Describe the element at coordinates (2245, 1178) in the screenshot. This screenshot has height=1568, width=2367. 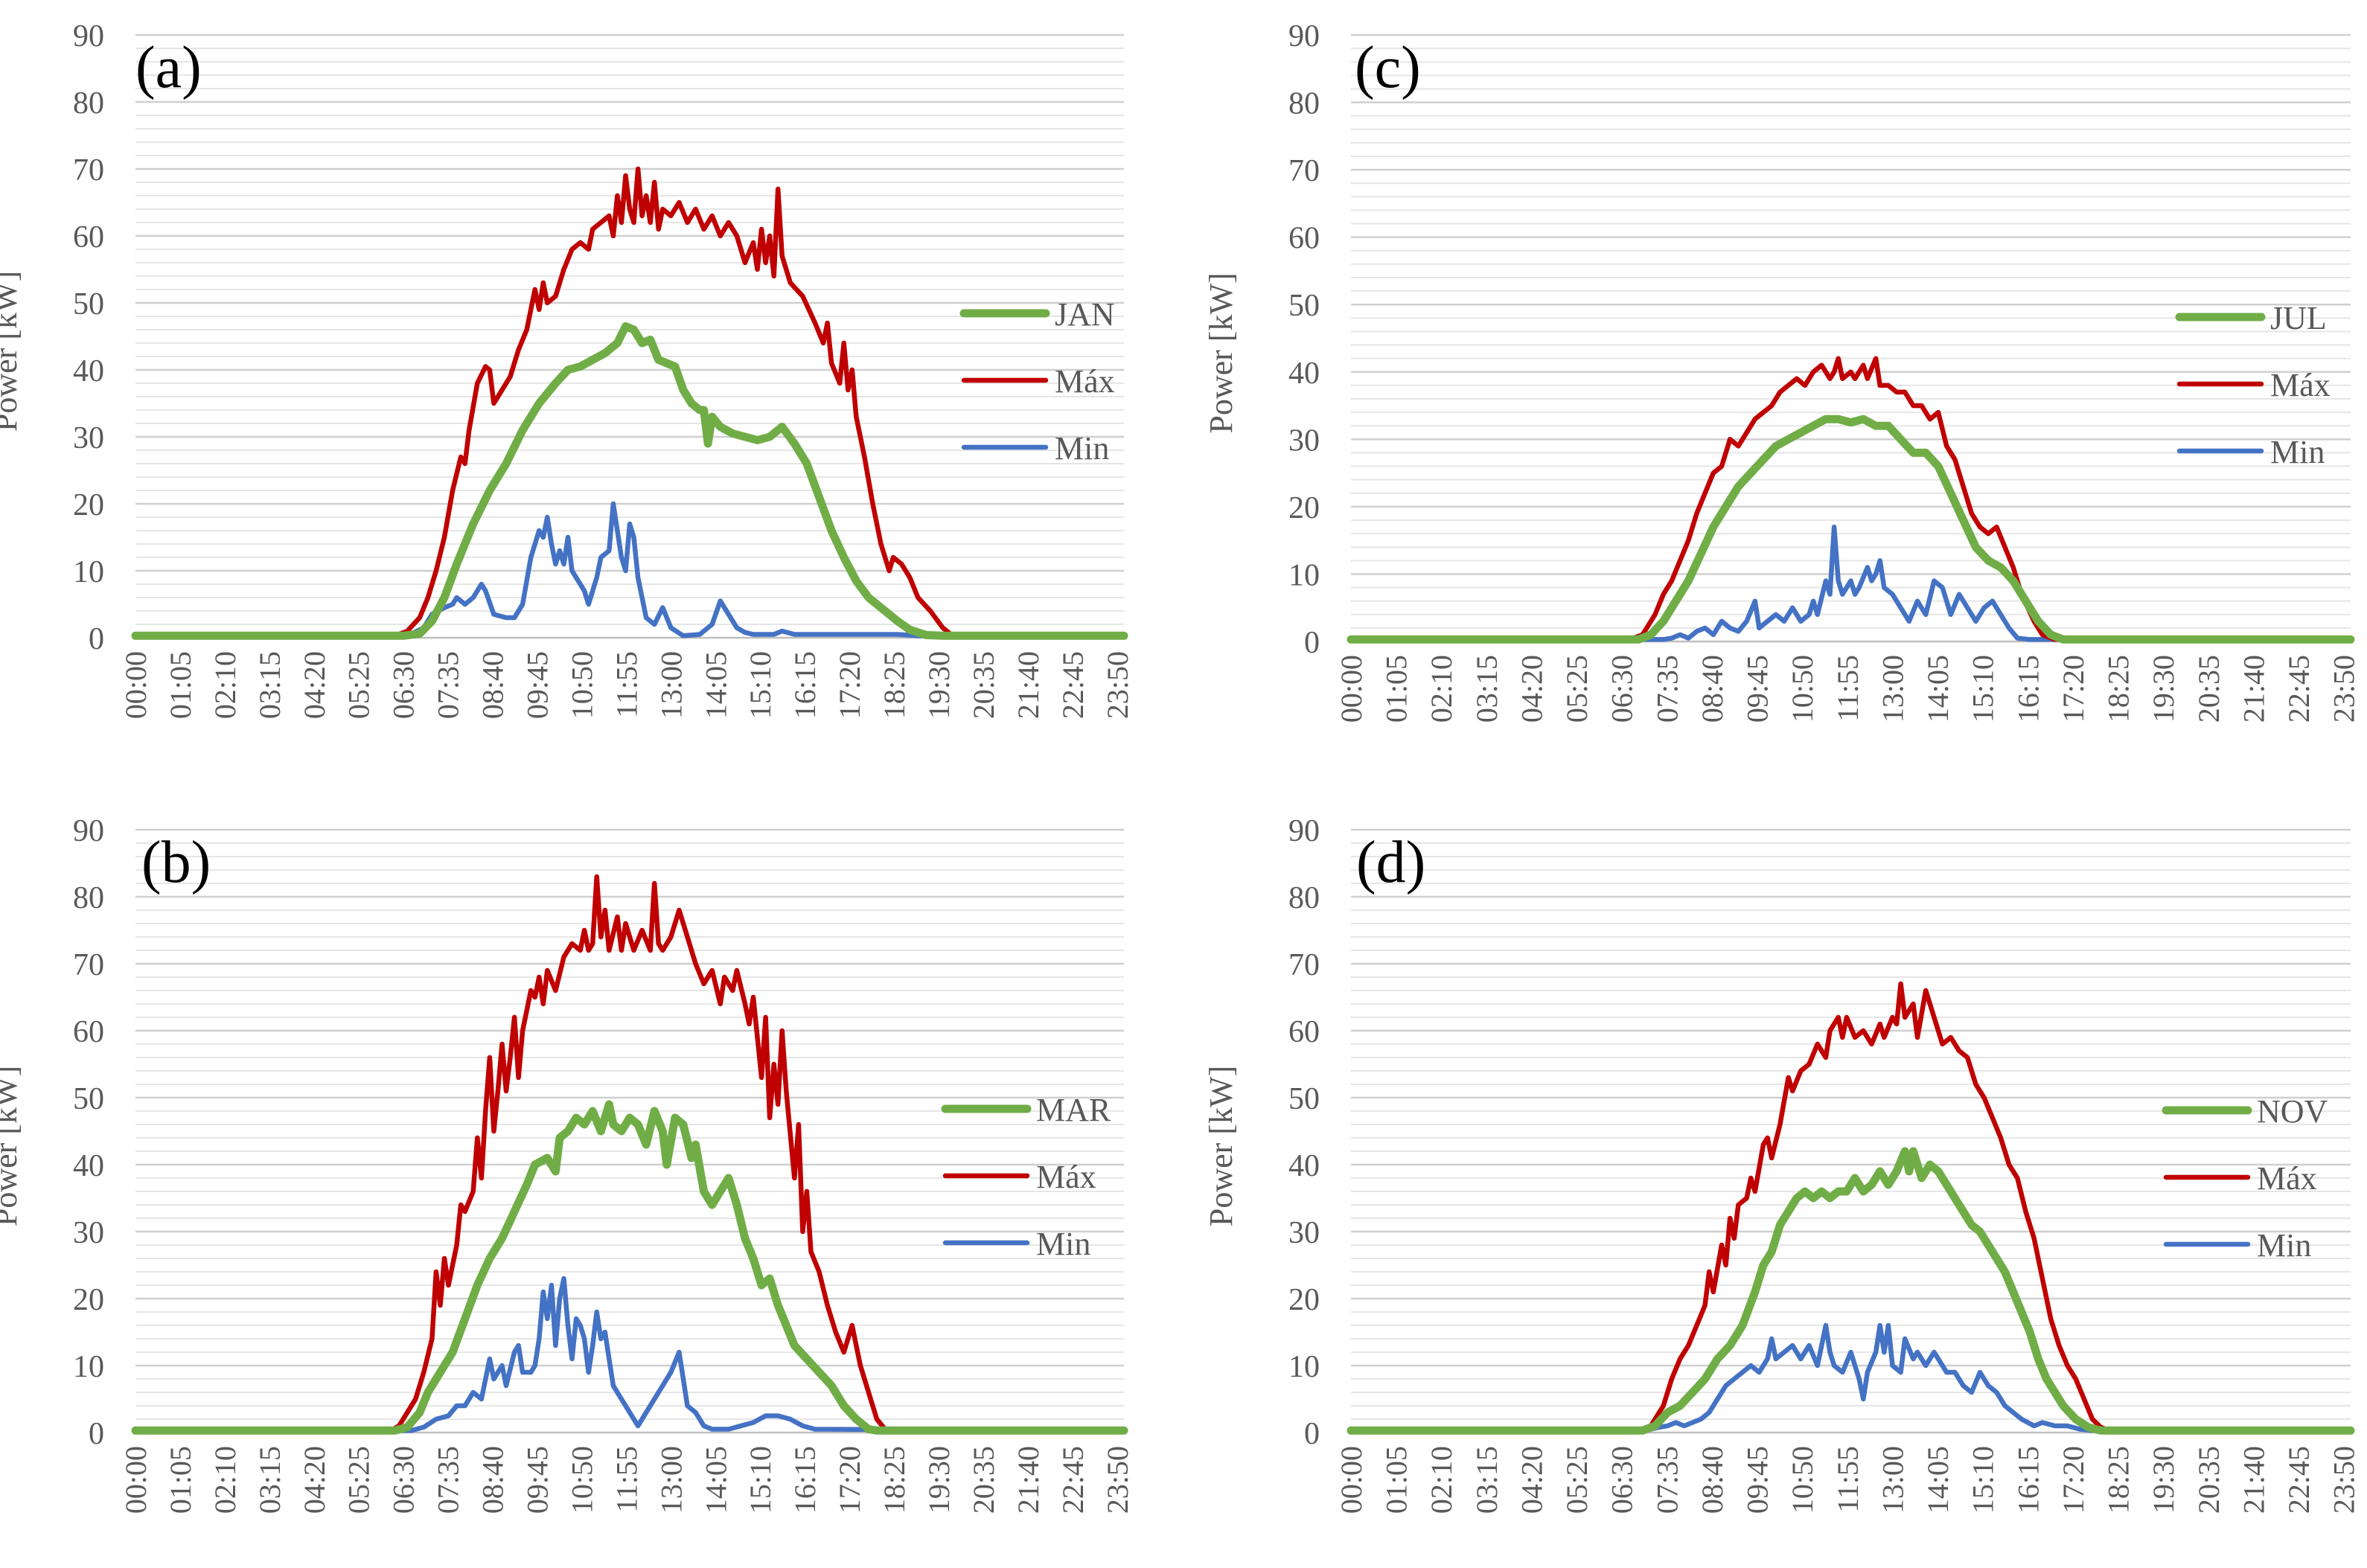
I see `legend: NOV Máx Min` at that location.